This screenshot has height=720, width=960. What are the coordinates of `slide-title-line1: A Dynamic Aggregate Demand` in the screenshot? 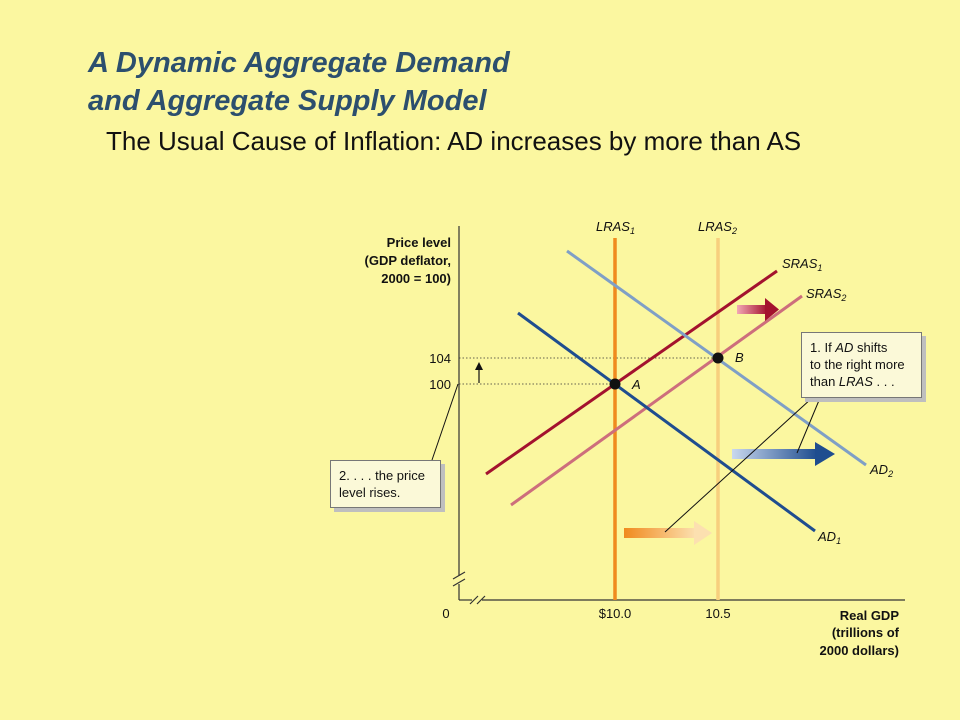 It's located at (299, 63).